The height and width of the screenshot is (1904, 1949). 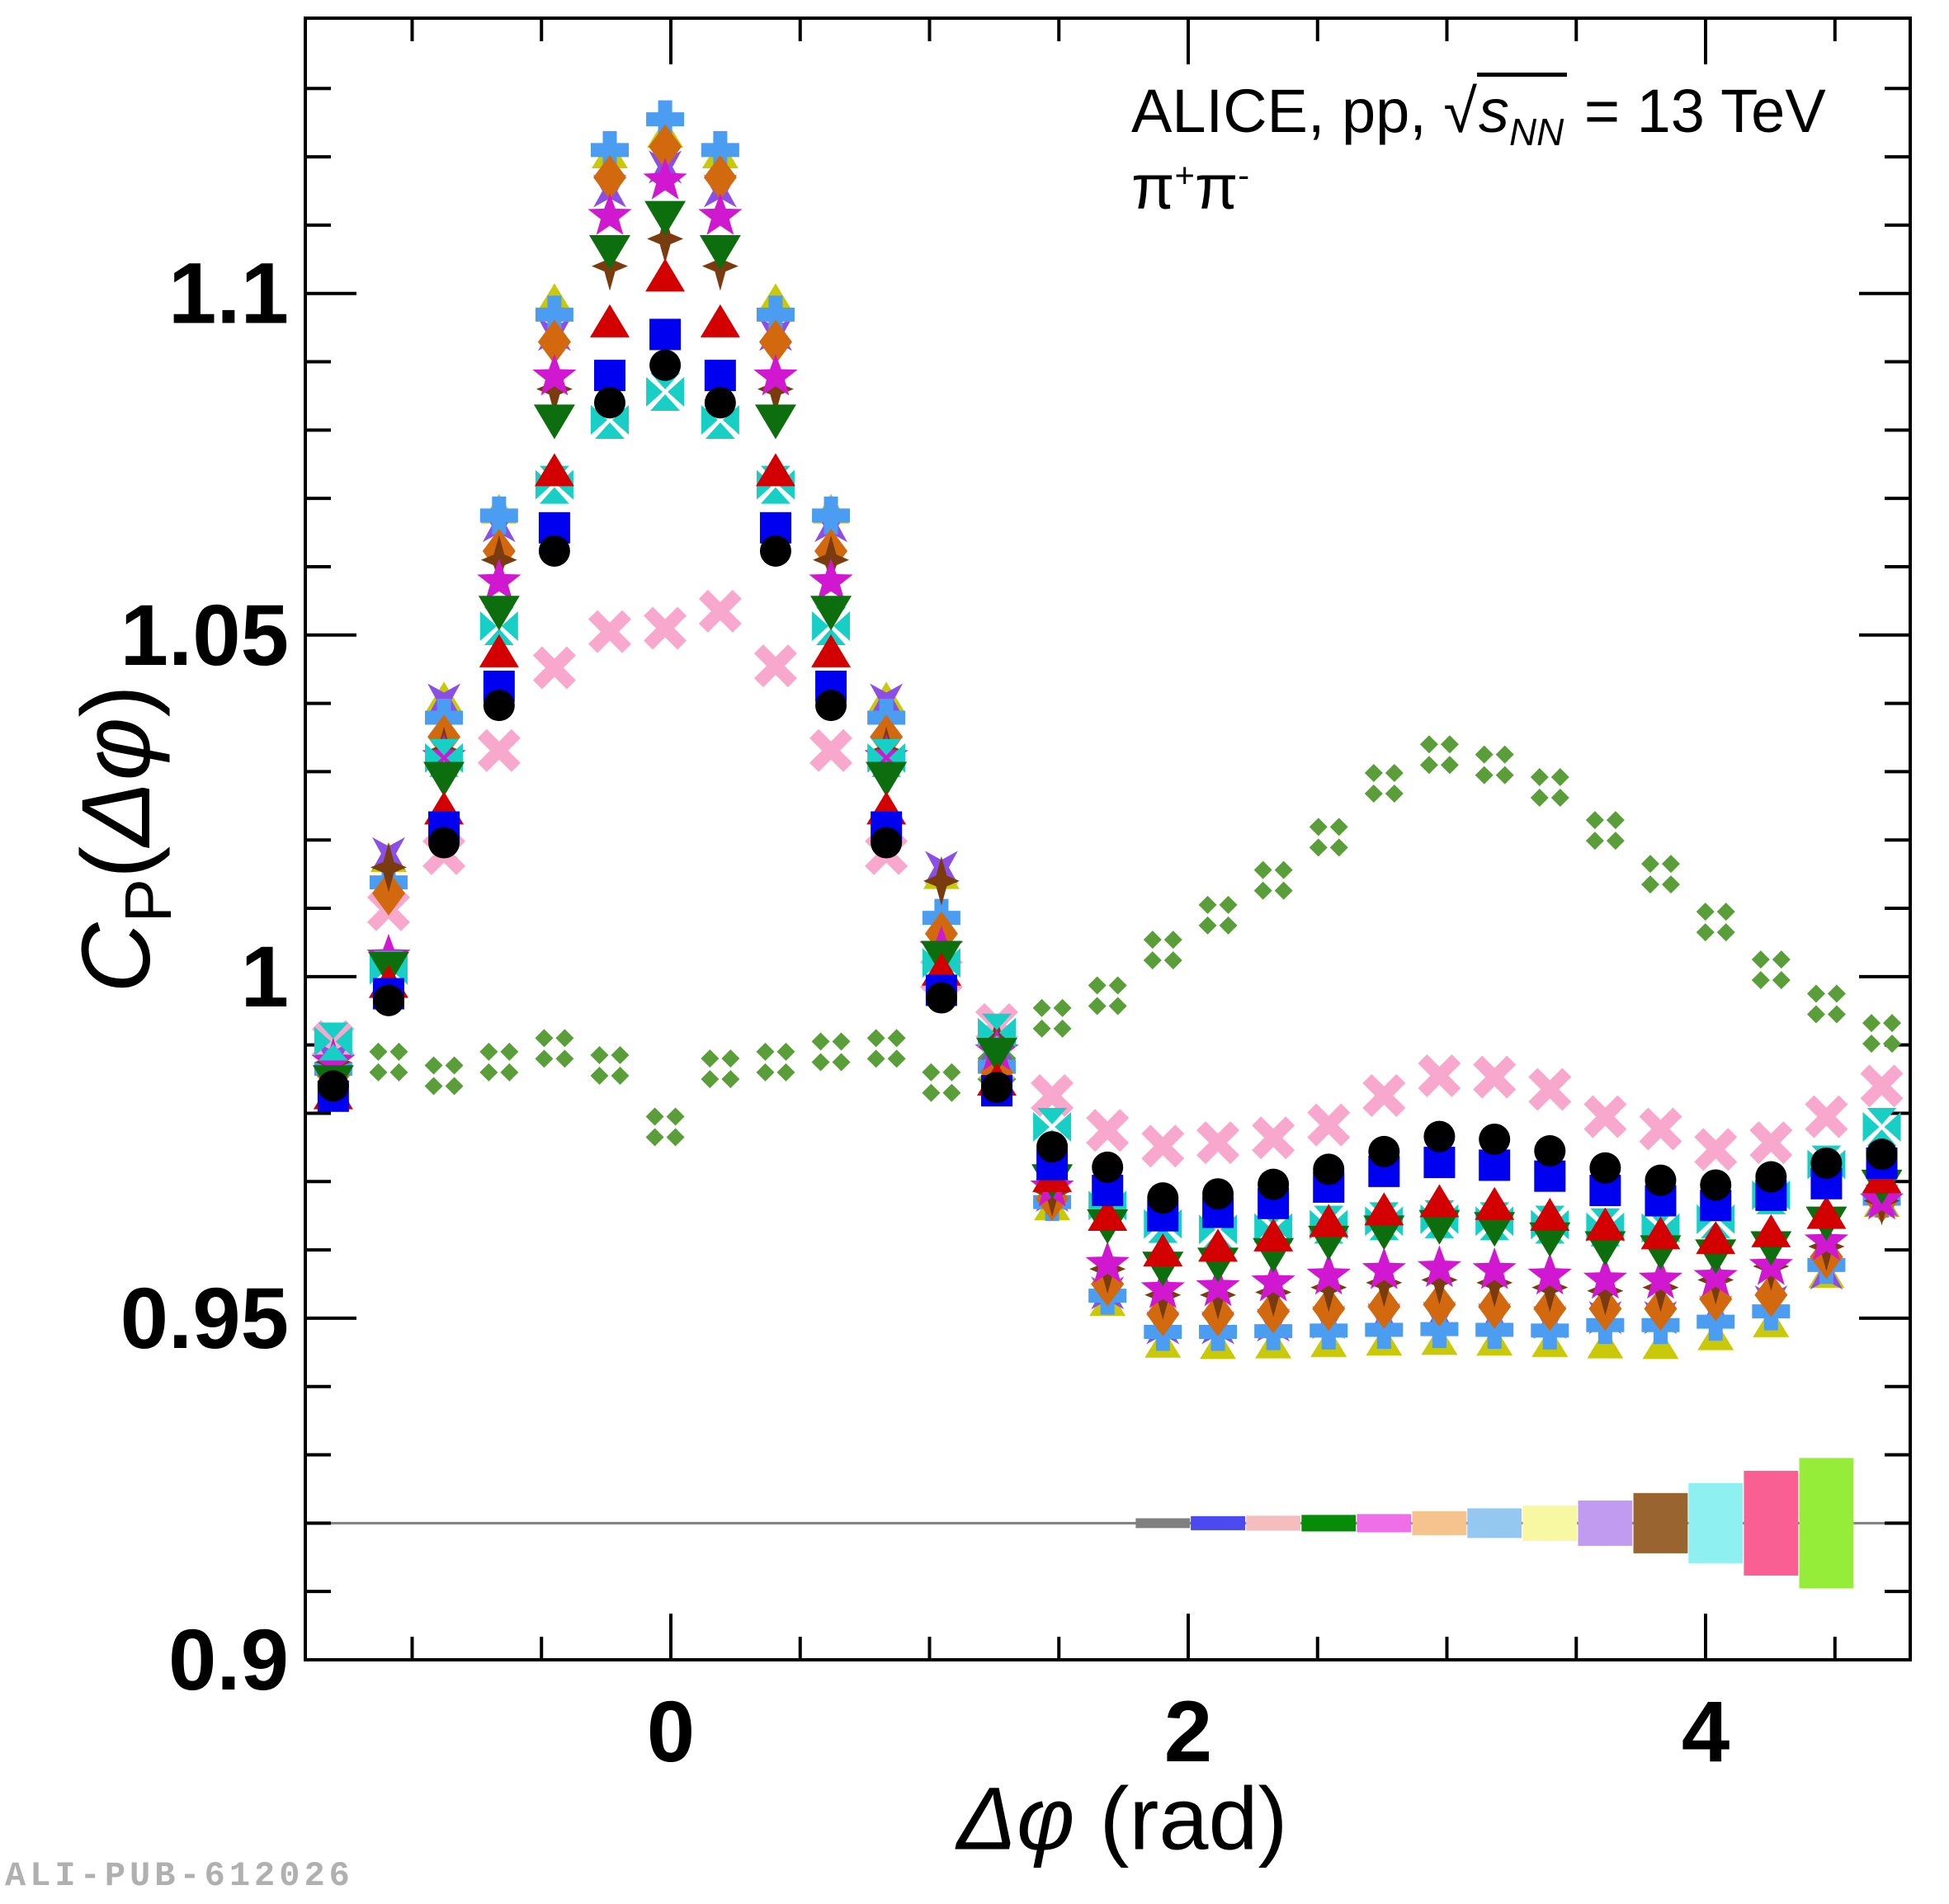 I want to click on annotation-line1: ALICE, pp, √sNN = 13 TeV, so click(x=1478, y=112).